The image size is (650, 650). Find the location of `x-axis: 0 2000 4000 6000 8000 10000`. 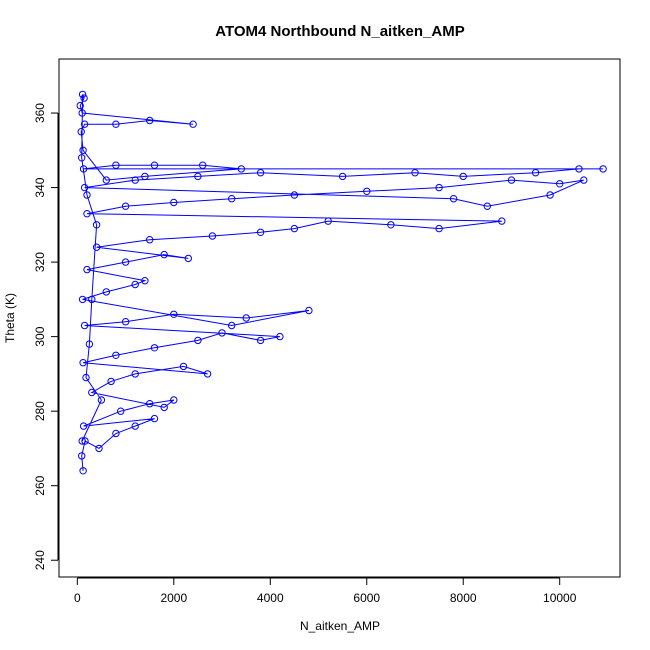

x-axis: 0 2000 4000 6000 8000 10000 is located at coordinates (325, 591).